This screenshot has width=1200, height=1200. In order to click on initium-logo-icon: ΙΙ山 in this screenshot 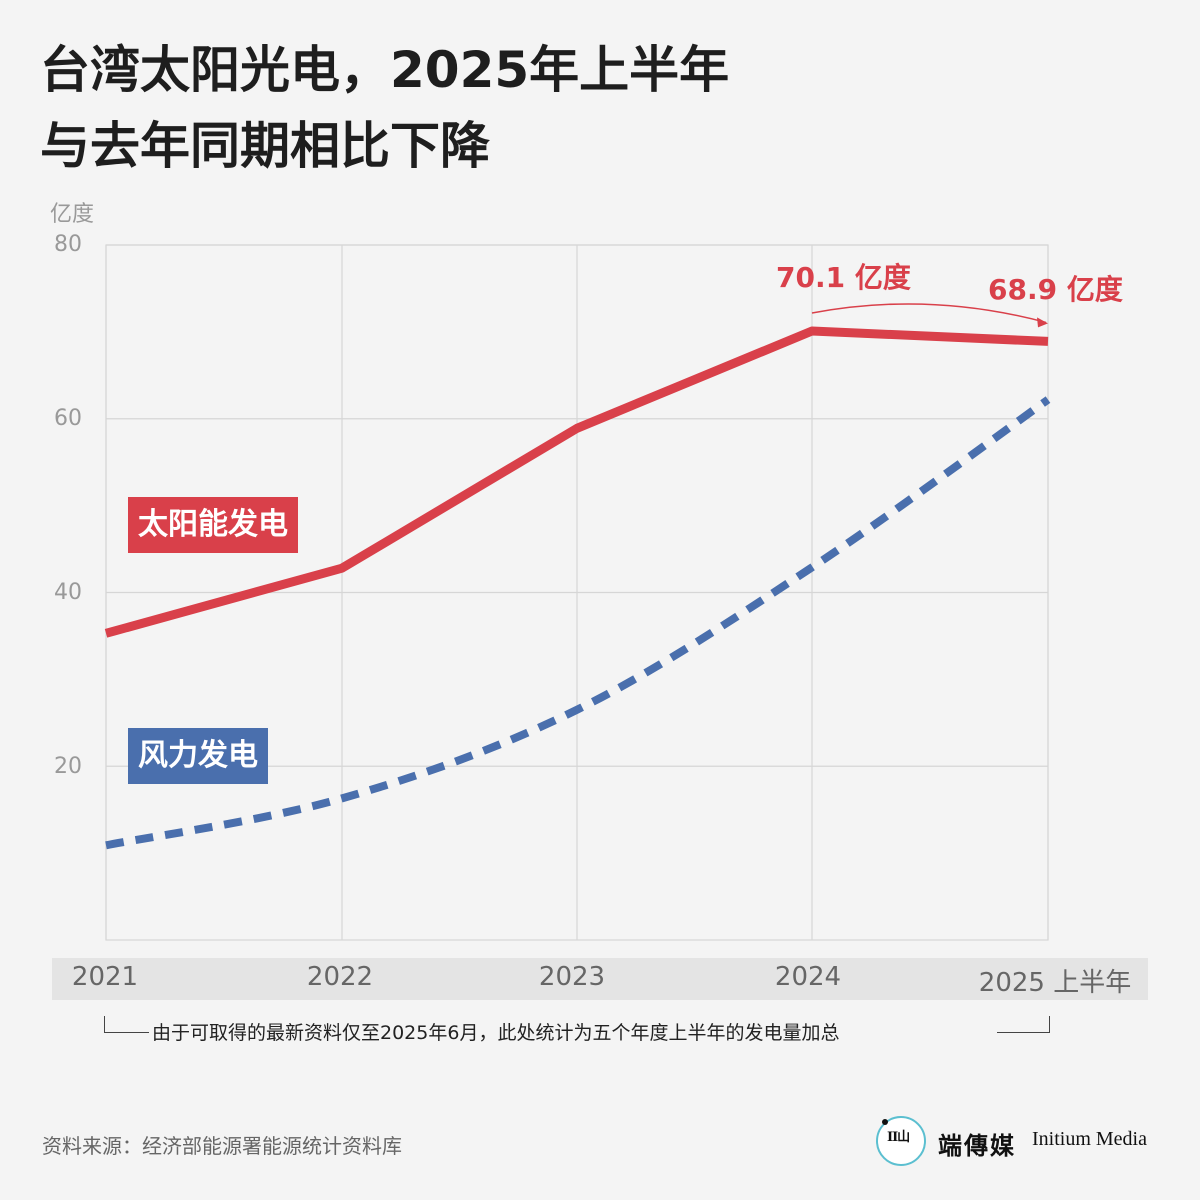, I will do `click(901, 1141)`.